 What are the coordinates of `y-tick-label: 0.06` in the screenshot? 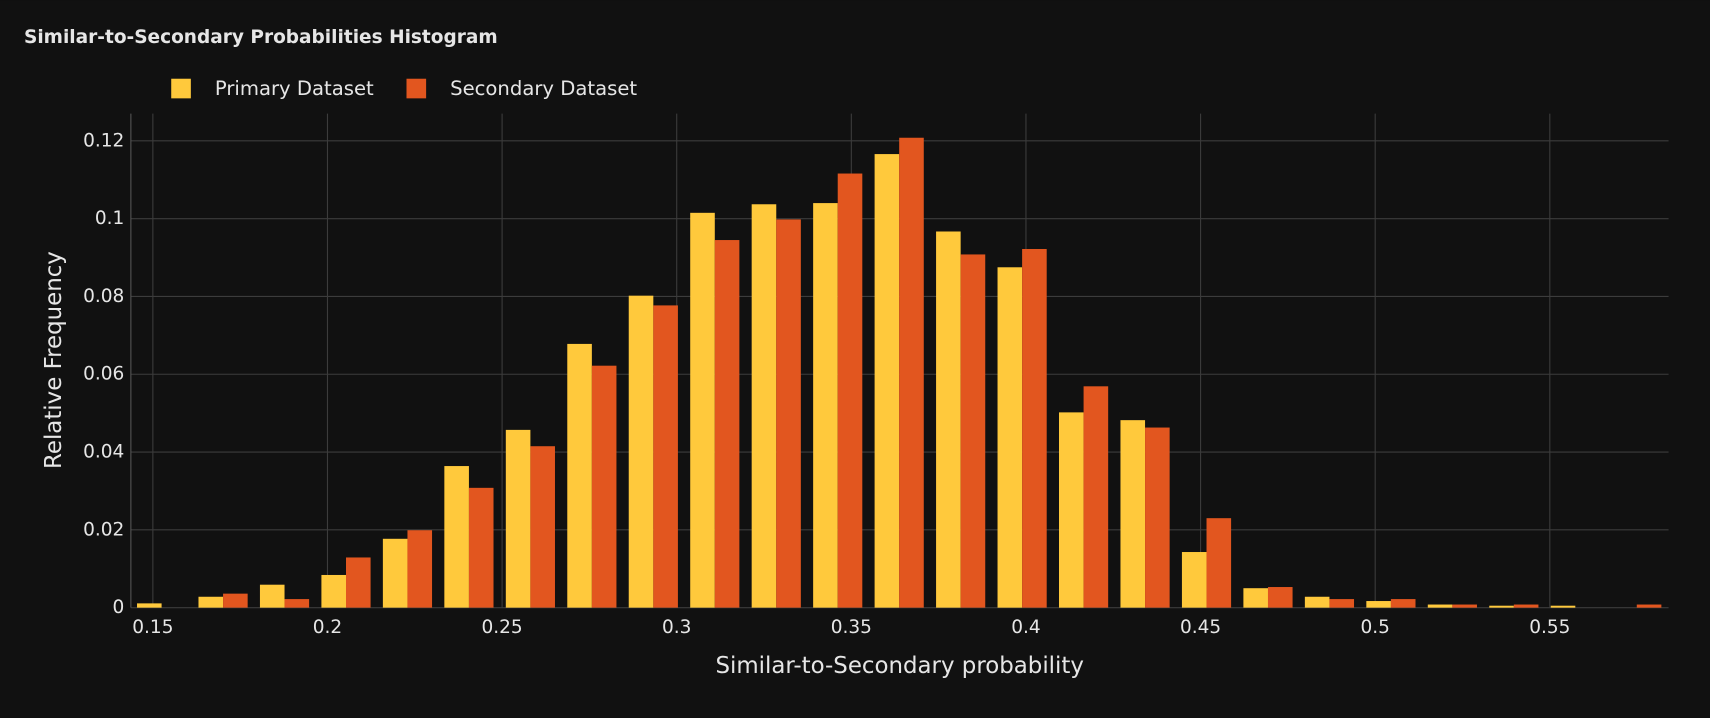 It's located at (103, 374).